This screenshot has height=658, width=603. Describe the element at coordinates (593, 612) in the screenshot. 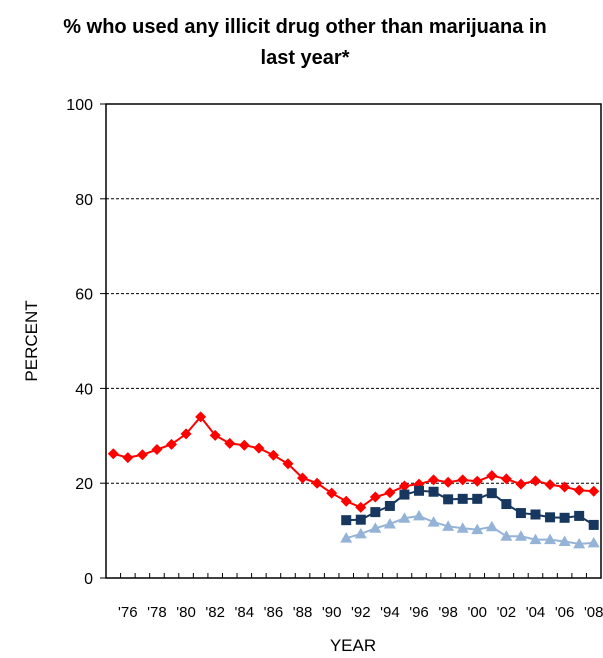

I see `x-tick-label: '08` at that location.